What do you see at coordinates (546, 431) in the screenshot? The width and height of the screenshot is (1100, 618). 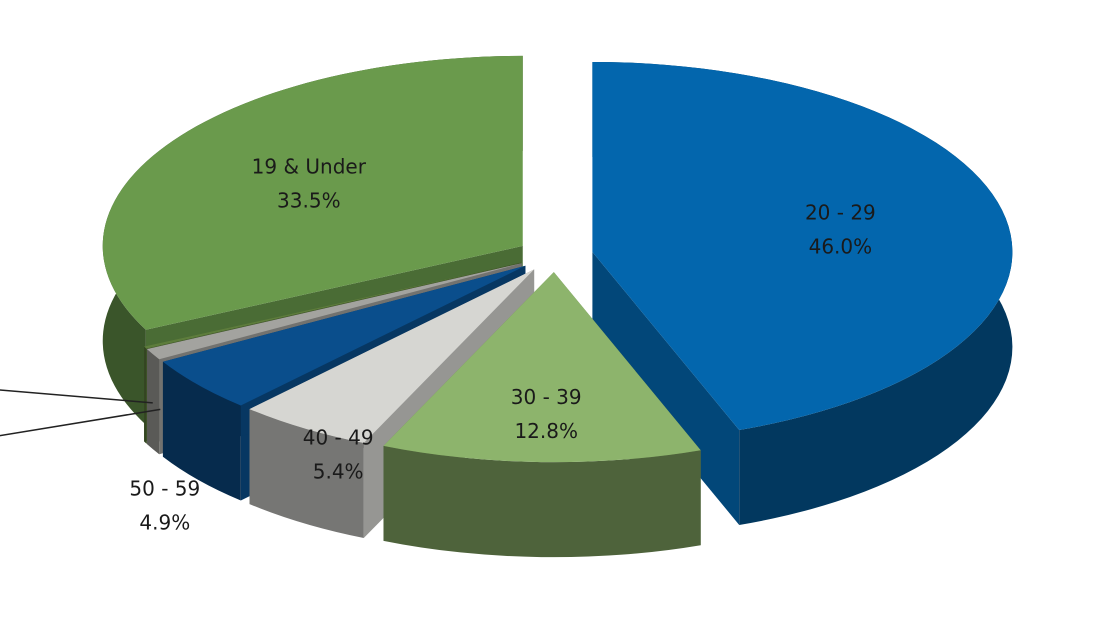 I see `slice-value: 12.8%` at bounding box center [546, 431].